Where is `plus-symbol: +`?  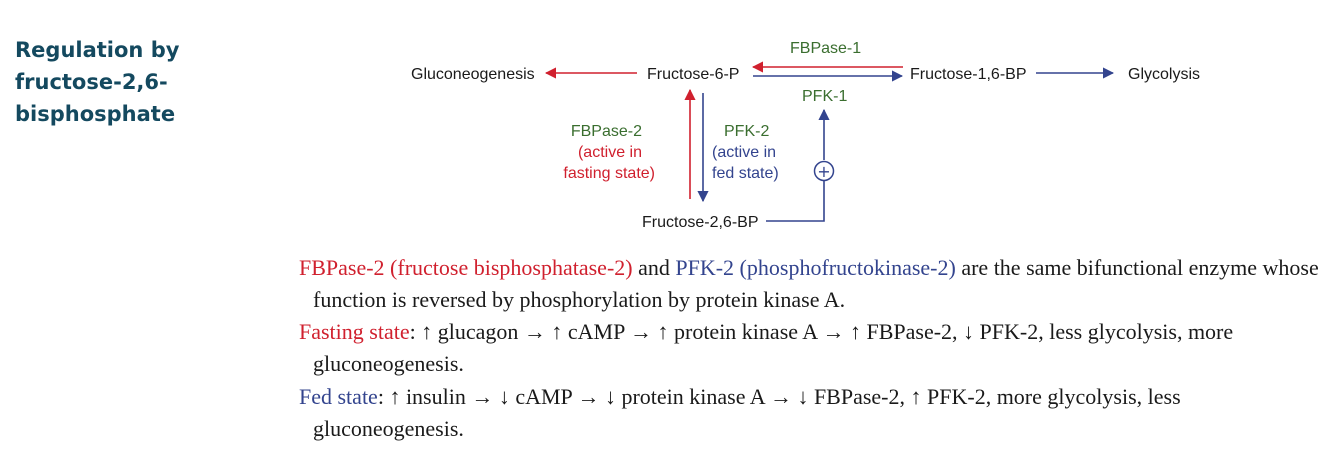 plus-symbol: + is located at coordinates (823, 171).